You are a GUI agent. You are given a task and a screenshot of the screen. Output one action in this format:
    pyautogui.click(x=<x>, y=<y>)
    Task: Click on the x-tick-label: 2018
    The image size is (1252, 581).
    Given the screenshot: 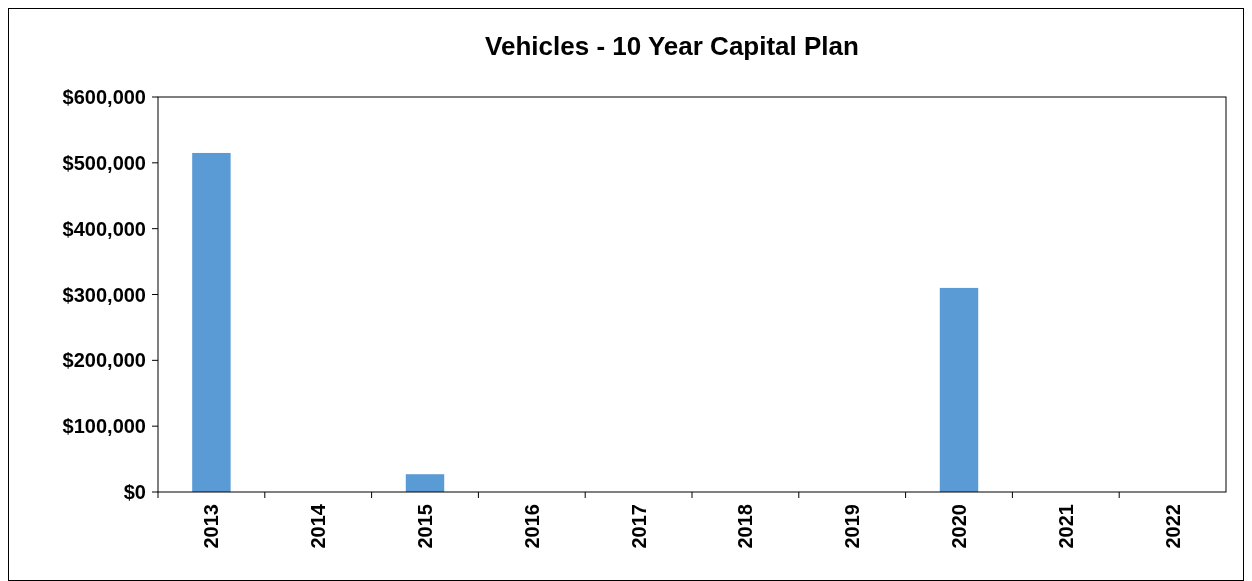 What is the action you would take?
    pyautogui.click(x=745, y=526)
    